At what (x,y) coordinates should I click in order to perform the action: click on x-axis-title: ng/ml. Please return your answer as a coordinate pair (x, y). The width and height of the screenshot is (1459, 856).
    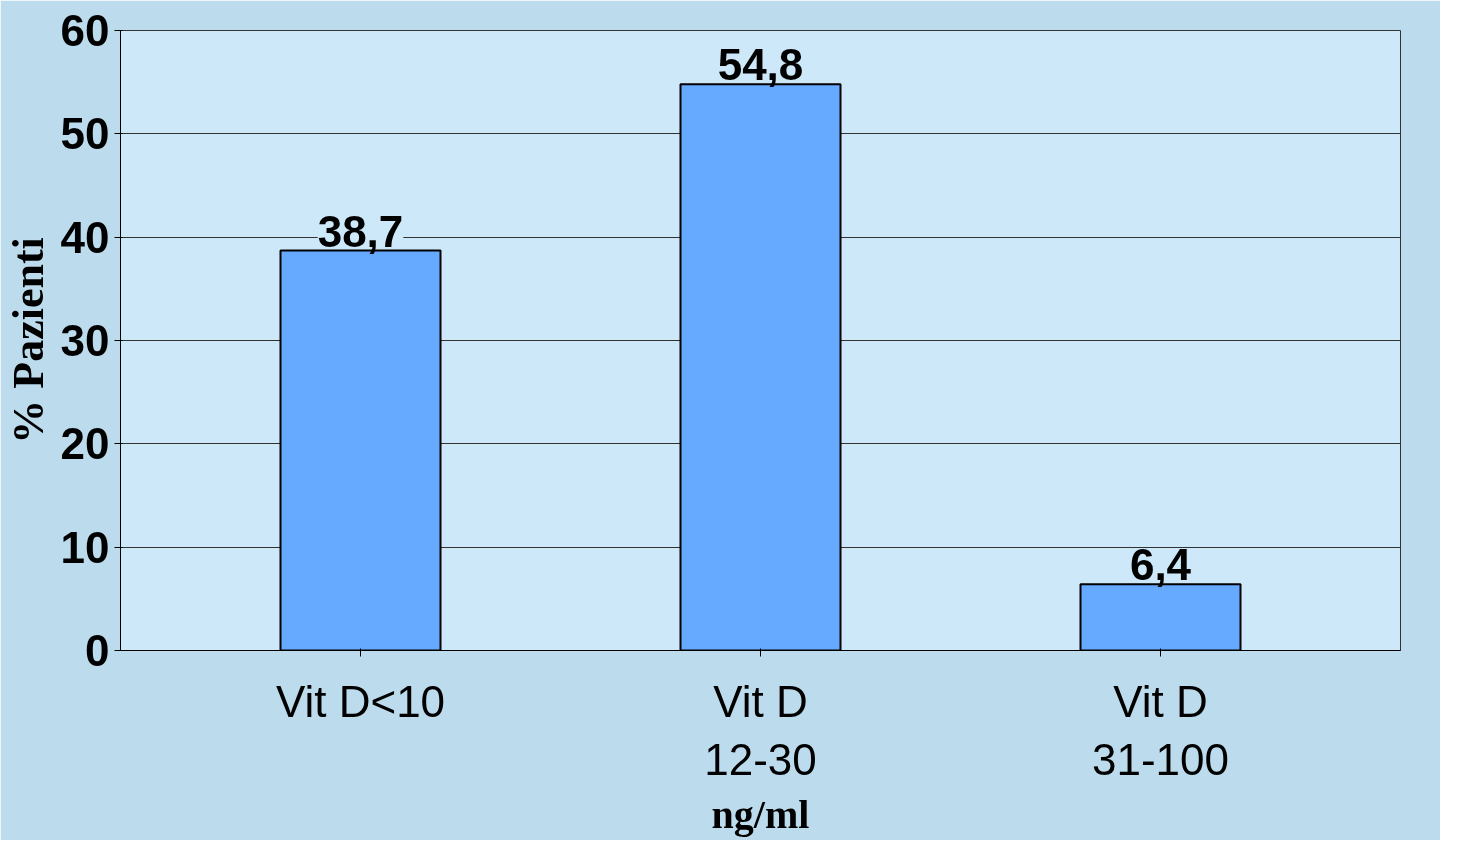
    Looking at the image, I should click on (760, 815).